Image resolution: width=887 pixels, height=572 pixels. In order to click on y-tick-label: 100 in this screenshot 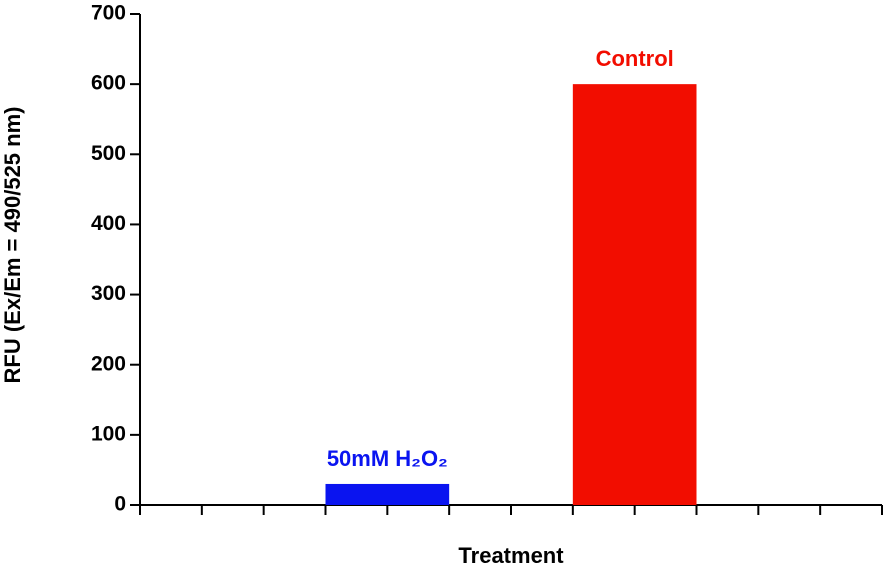, I will do `click(108, 433)`.